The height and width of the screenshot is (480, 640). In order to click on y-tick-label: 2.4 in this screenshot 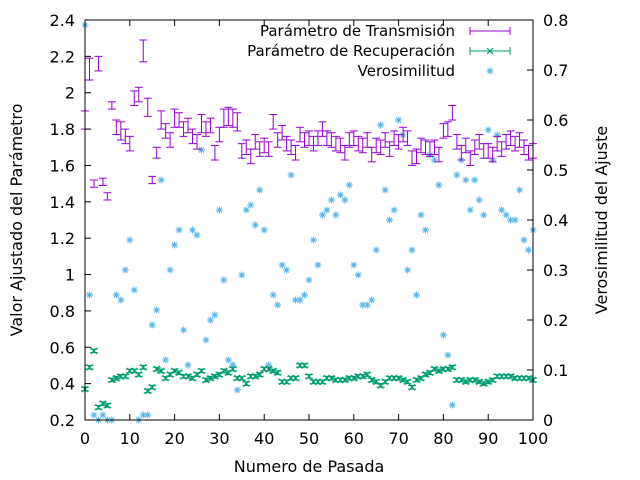, I will do `click(62, 20)`.